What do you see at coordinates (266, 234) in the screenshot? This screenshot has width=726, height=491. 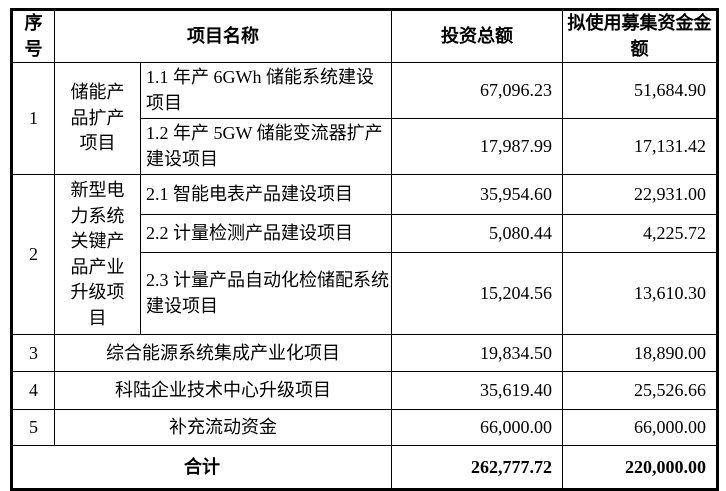 I see `project-name-cell: 2.2 计量检测产品建设项目` at bounding box center [266, 234].